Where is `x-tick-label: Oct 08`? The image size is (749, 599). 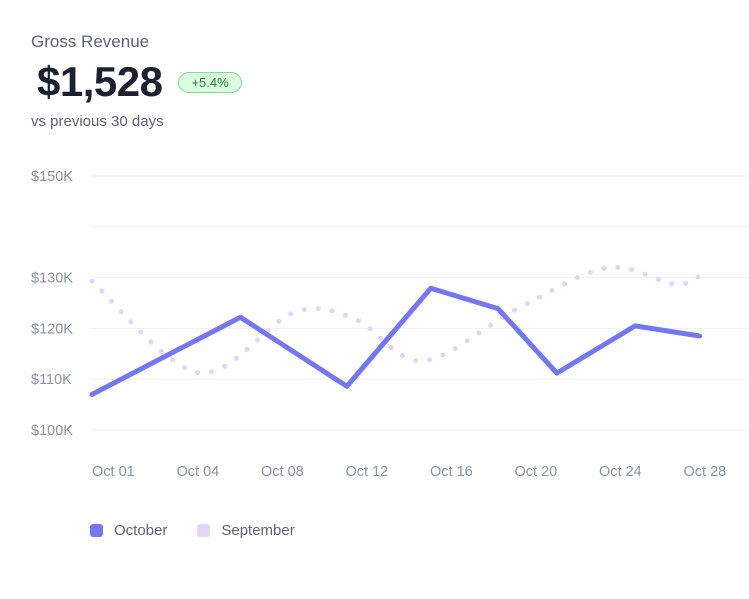
x-tick-label: Oct 08 is located at coordinates (282, 472).